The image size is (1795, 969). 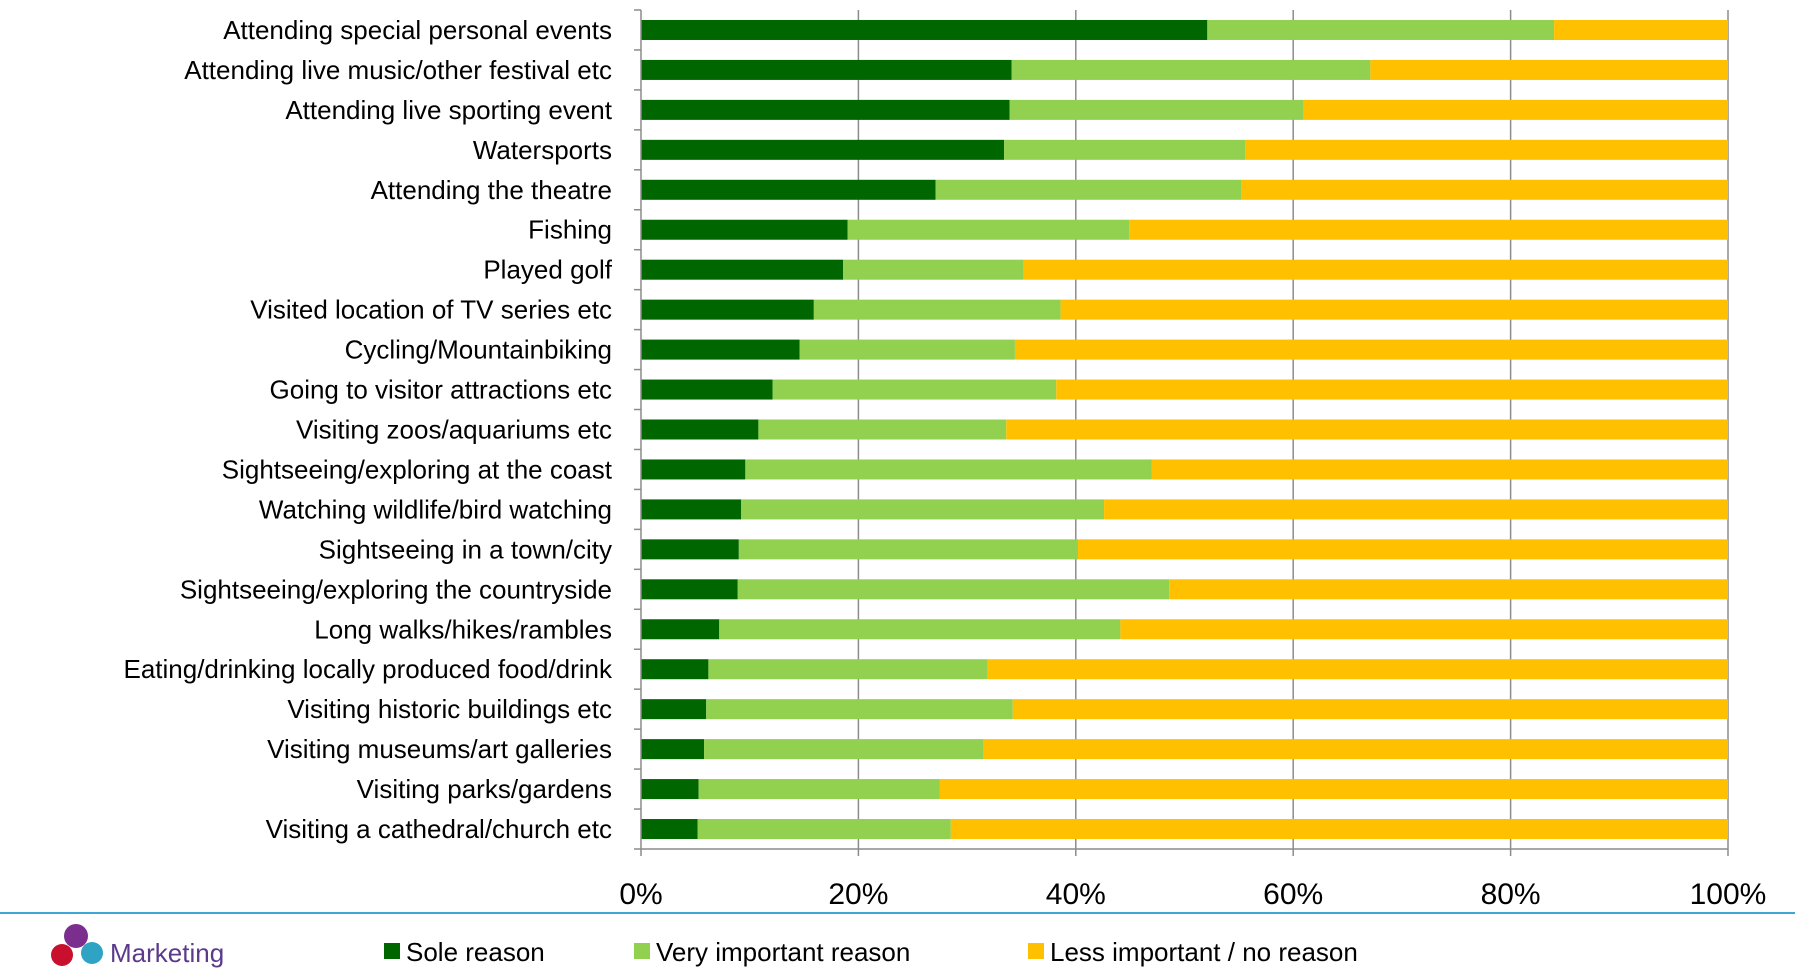 I want to click on category-label: Watching wildlife/bird watching, so click(x=435, y=509).